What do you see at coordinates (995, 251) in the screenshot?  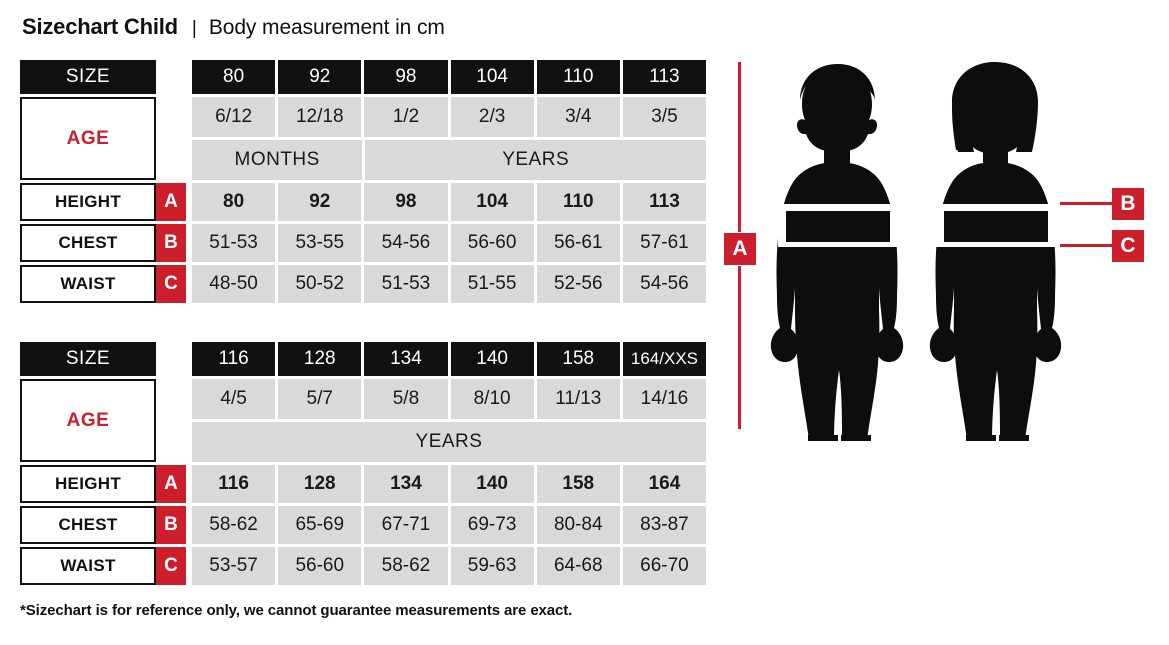 I see `girl-silhouette` at bounding box center [995, 251].